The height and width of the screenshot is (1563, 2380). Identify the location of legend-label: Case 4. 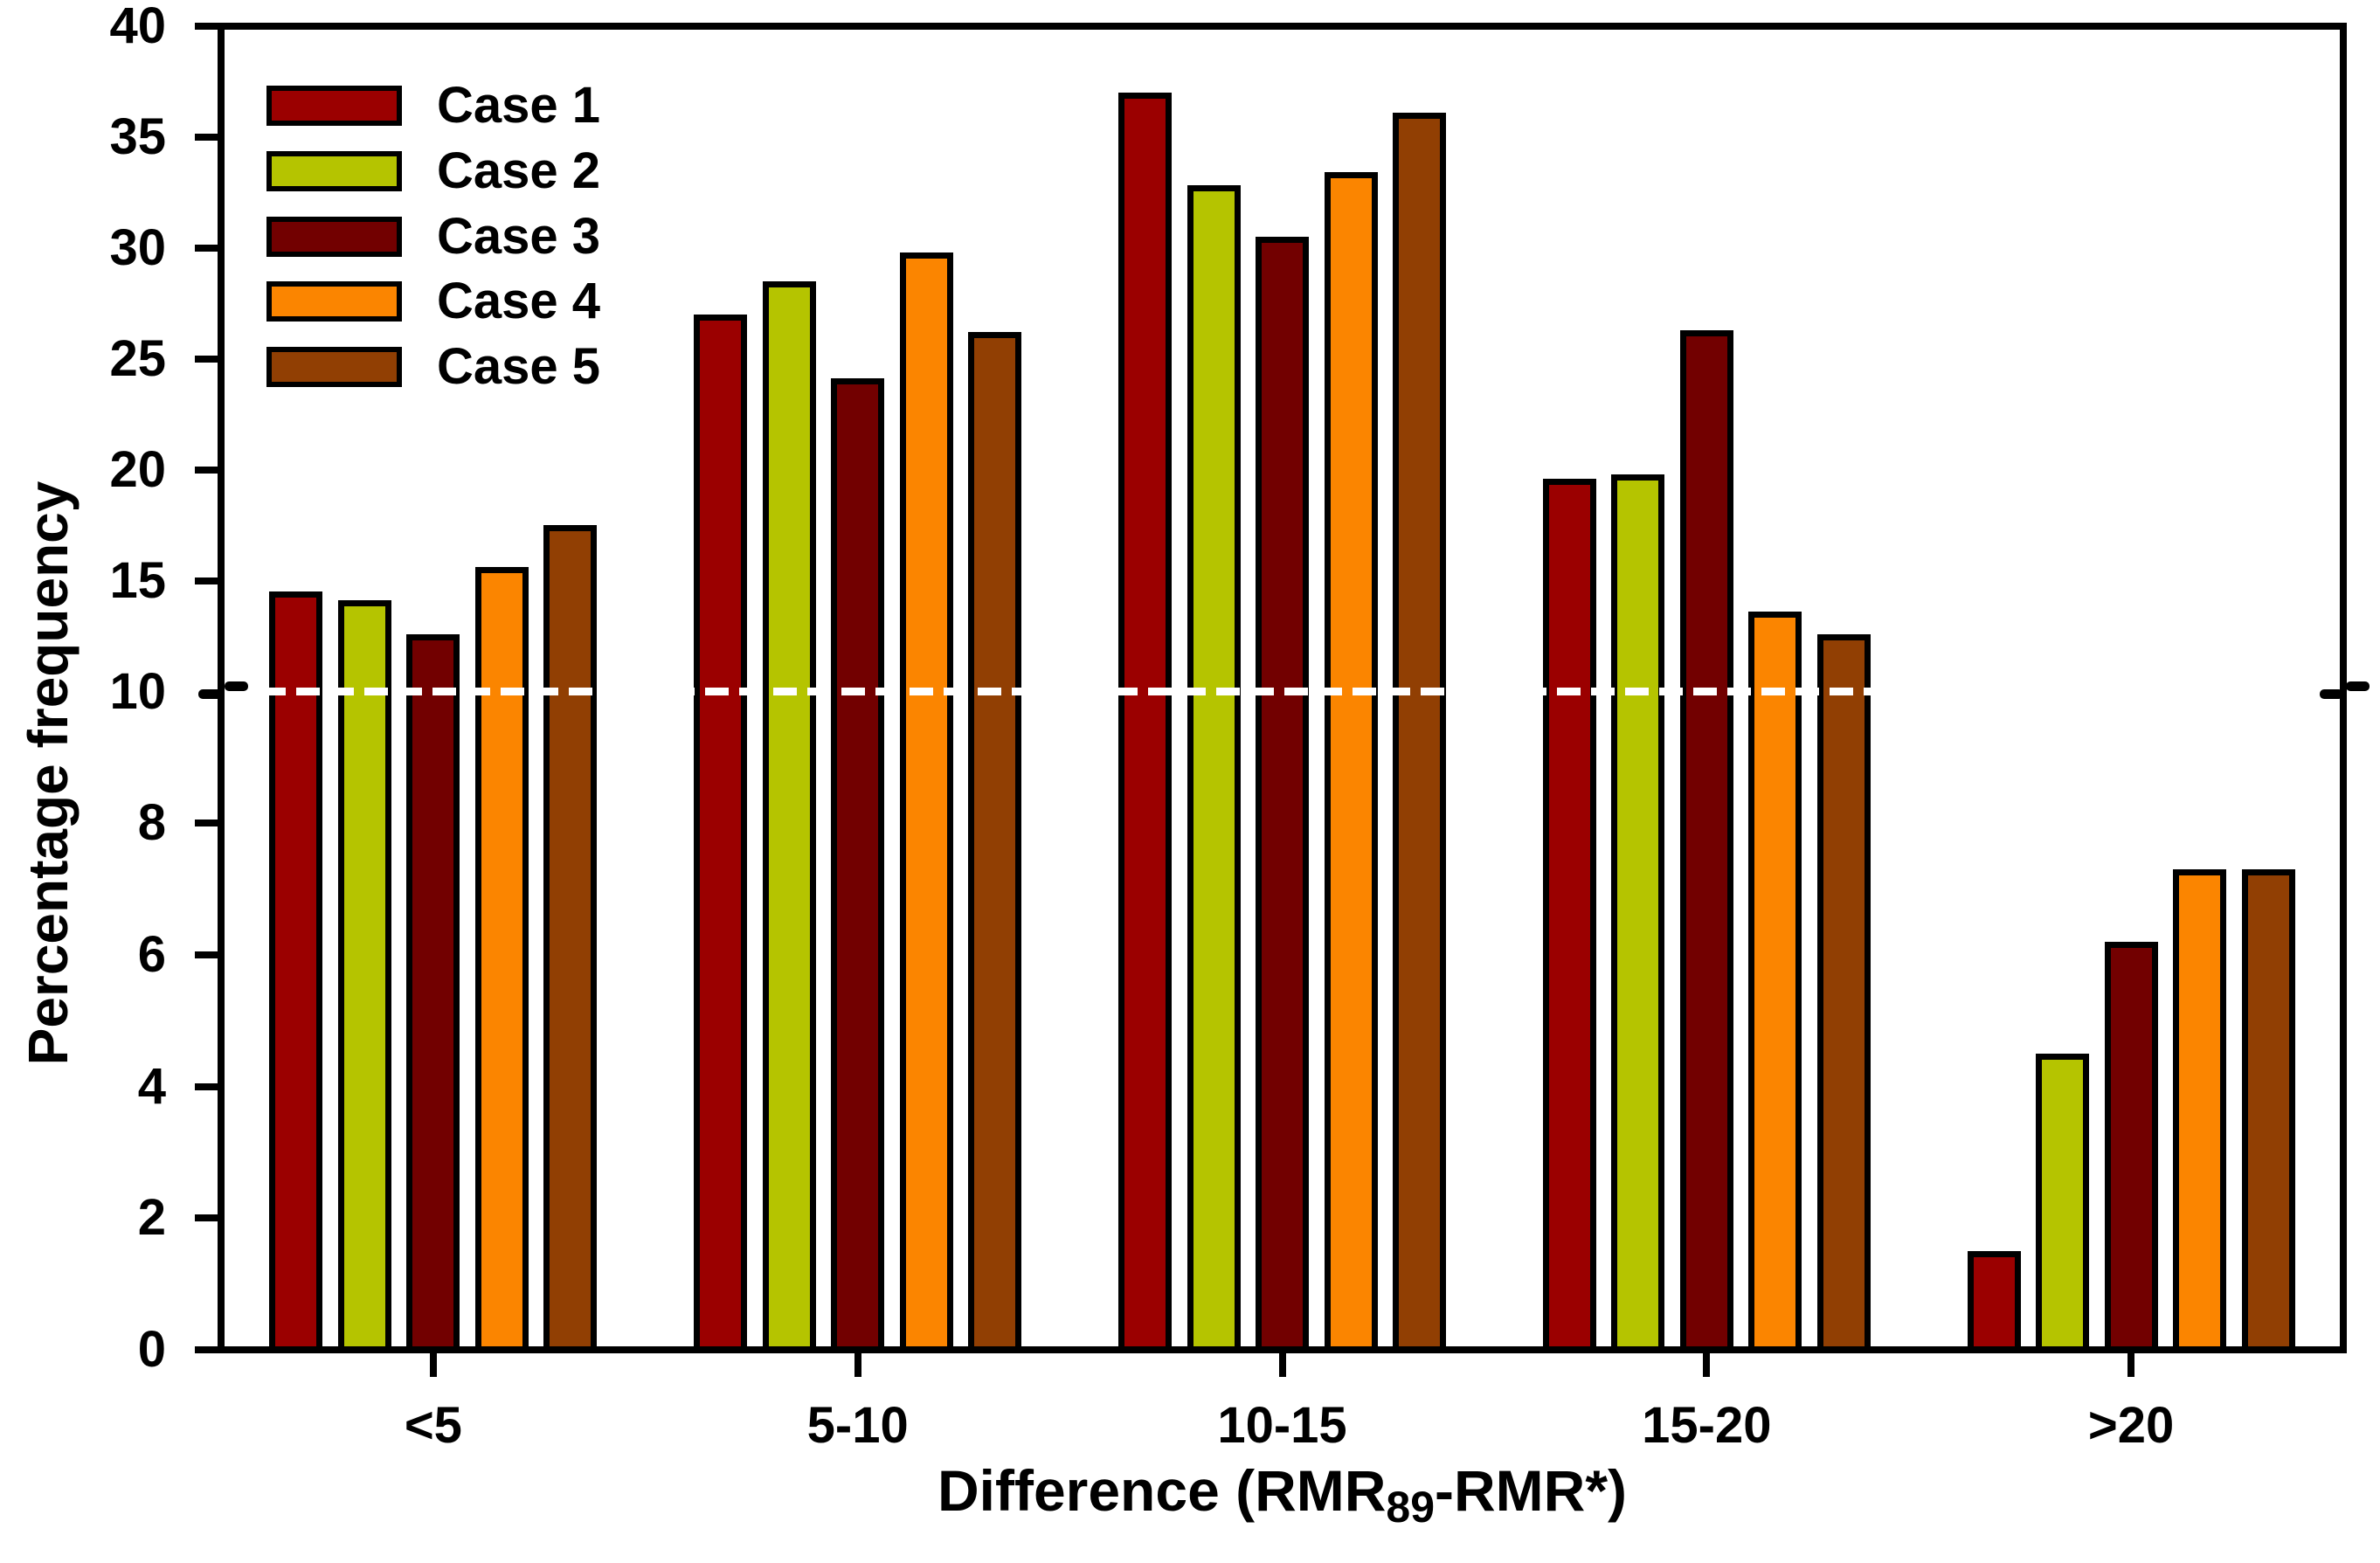
(519, 301).